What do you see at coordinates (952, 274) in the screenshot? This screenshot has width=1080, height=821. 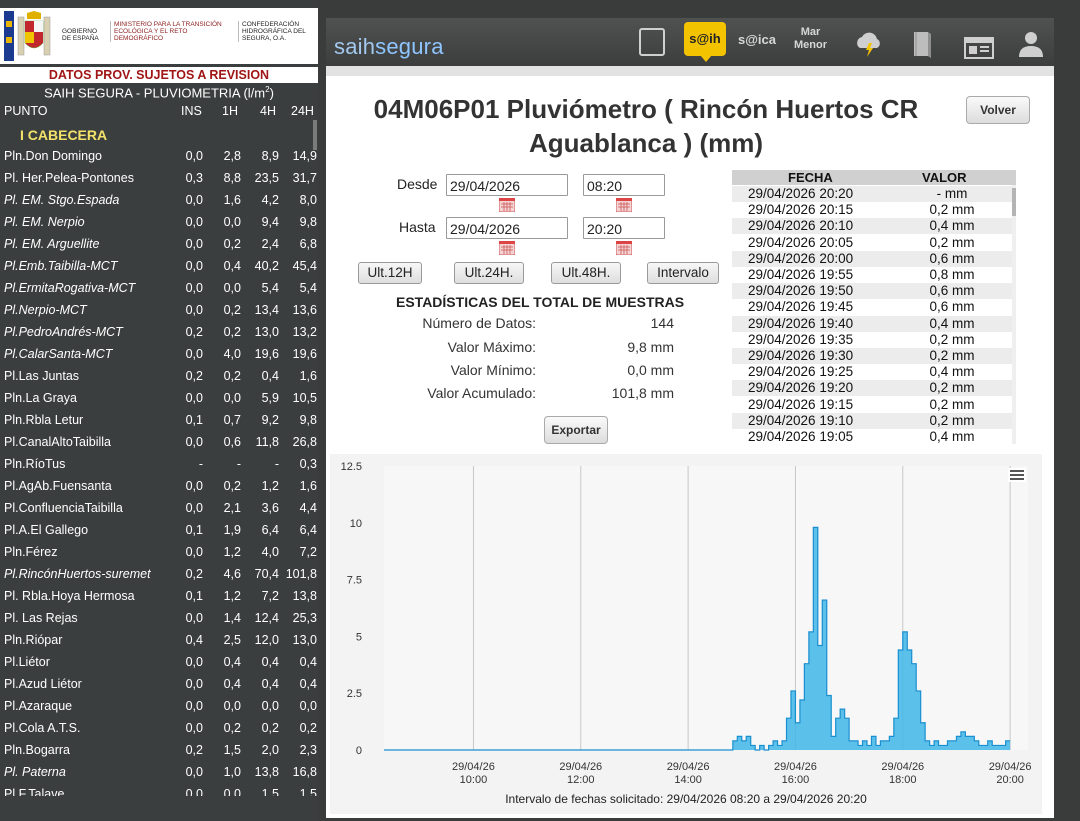 I see `row-valor: 0,8 mm` at bounding box center [952, 274].